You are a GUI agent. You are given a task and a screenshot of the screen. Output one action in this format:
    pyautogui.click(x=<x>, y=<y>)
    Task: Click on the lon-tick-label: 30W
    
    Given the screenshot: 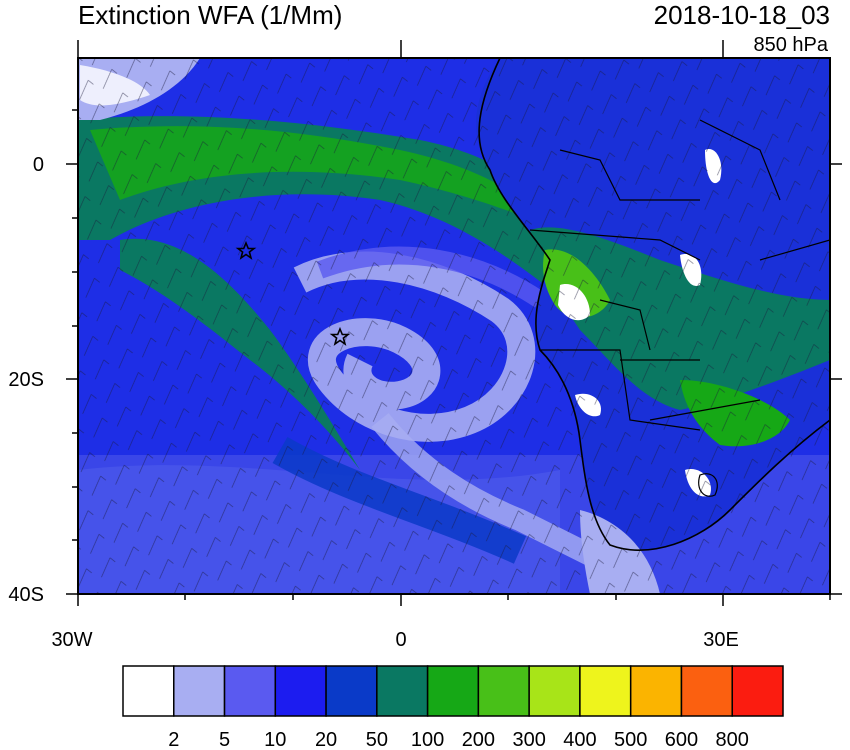 What is the action you would take?
    pyautogui.click(x=71, y=640)
    